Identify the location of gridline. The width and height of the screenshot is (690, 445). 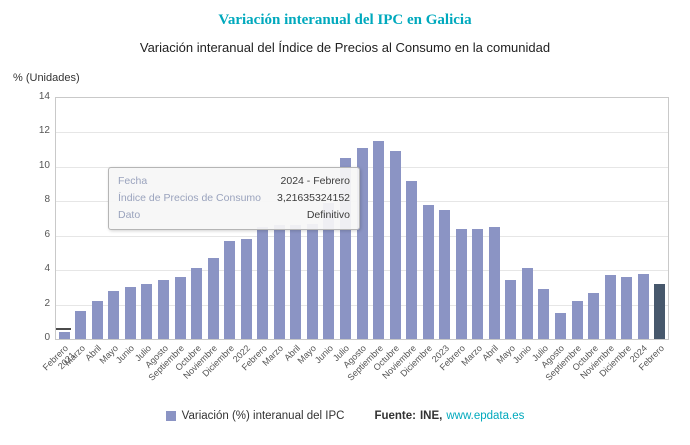
(362, 133).